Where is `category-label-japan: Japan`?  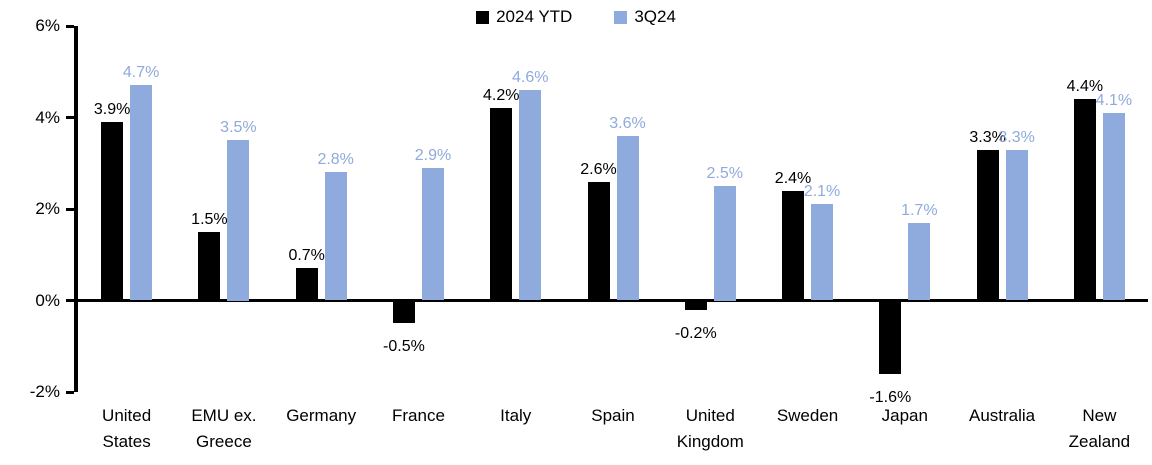
category-label-japan: Japan is located at coordinates (904, 415).